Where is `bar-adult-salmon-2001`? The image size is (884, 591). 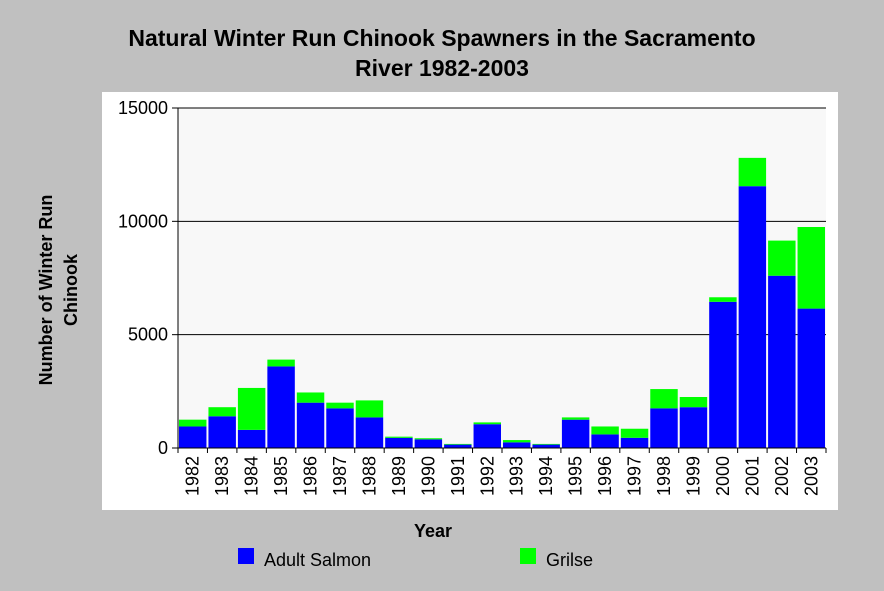 bar-adult-salmon-2001 is located at coordinates (752, 317).